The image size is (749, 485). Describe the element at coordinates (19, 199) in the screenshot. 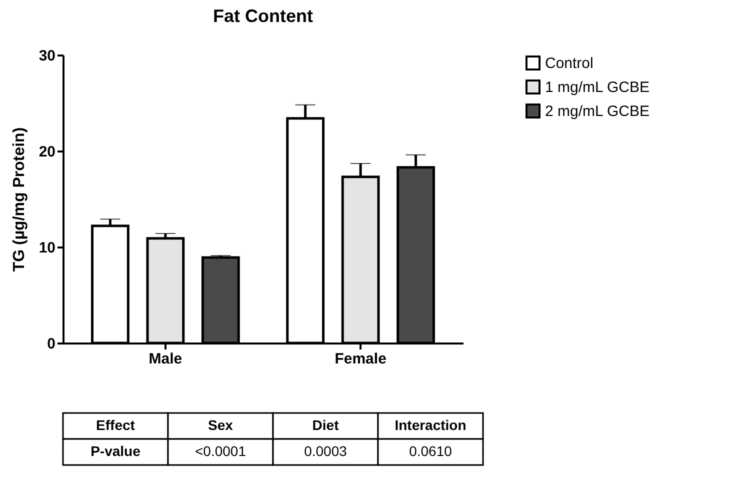

I see `y-axis-title: TG (µg/mg Protein)` at that location.